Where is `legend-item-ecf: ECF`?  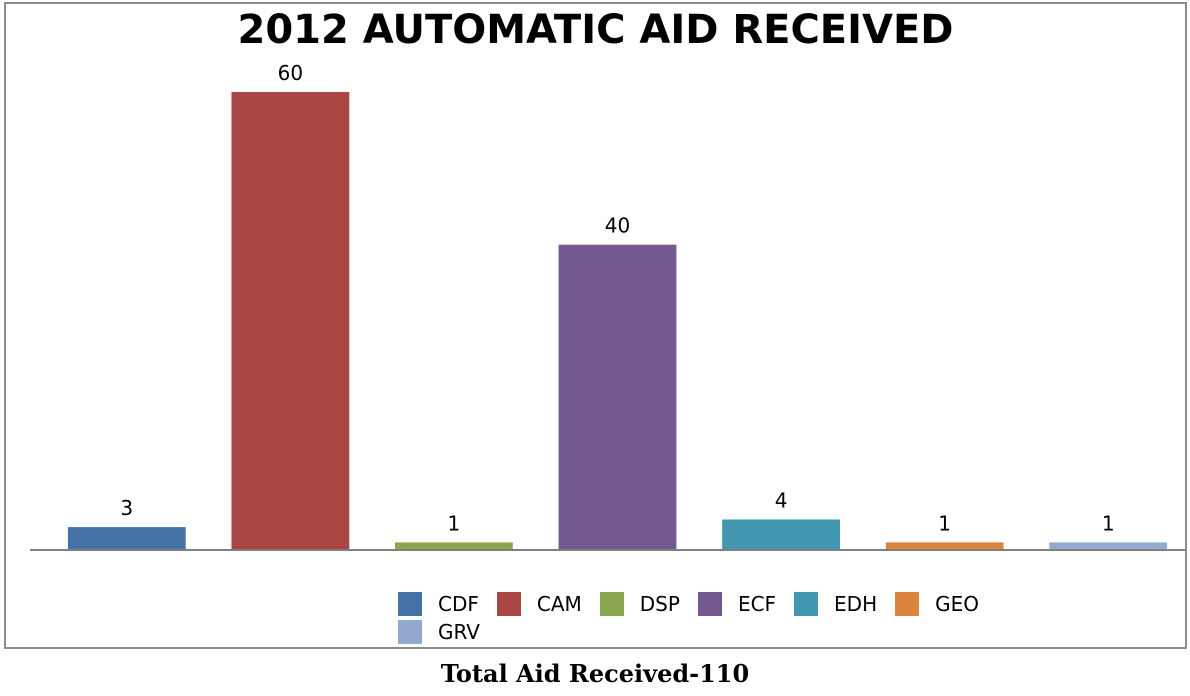 legend-item-ecf: ECF is located at coordinates (737, 604).